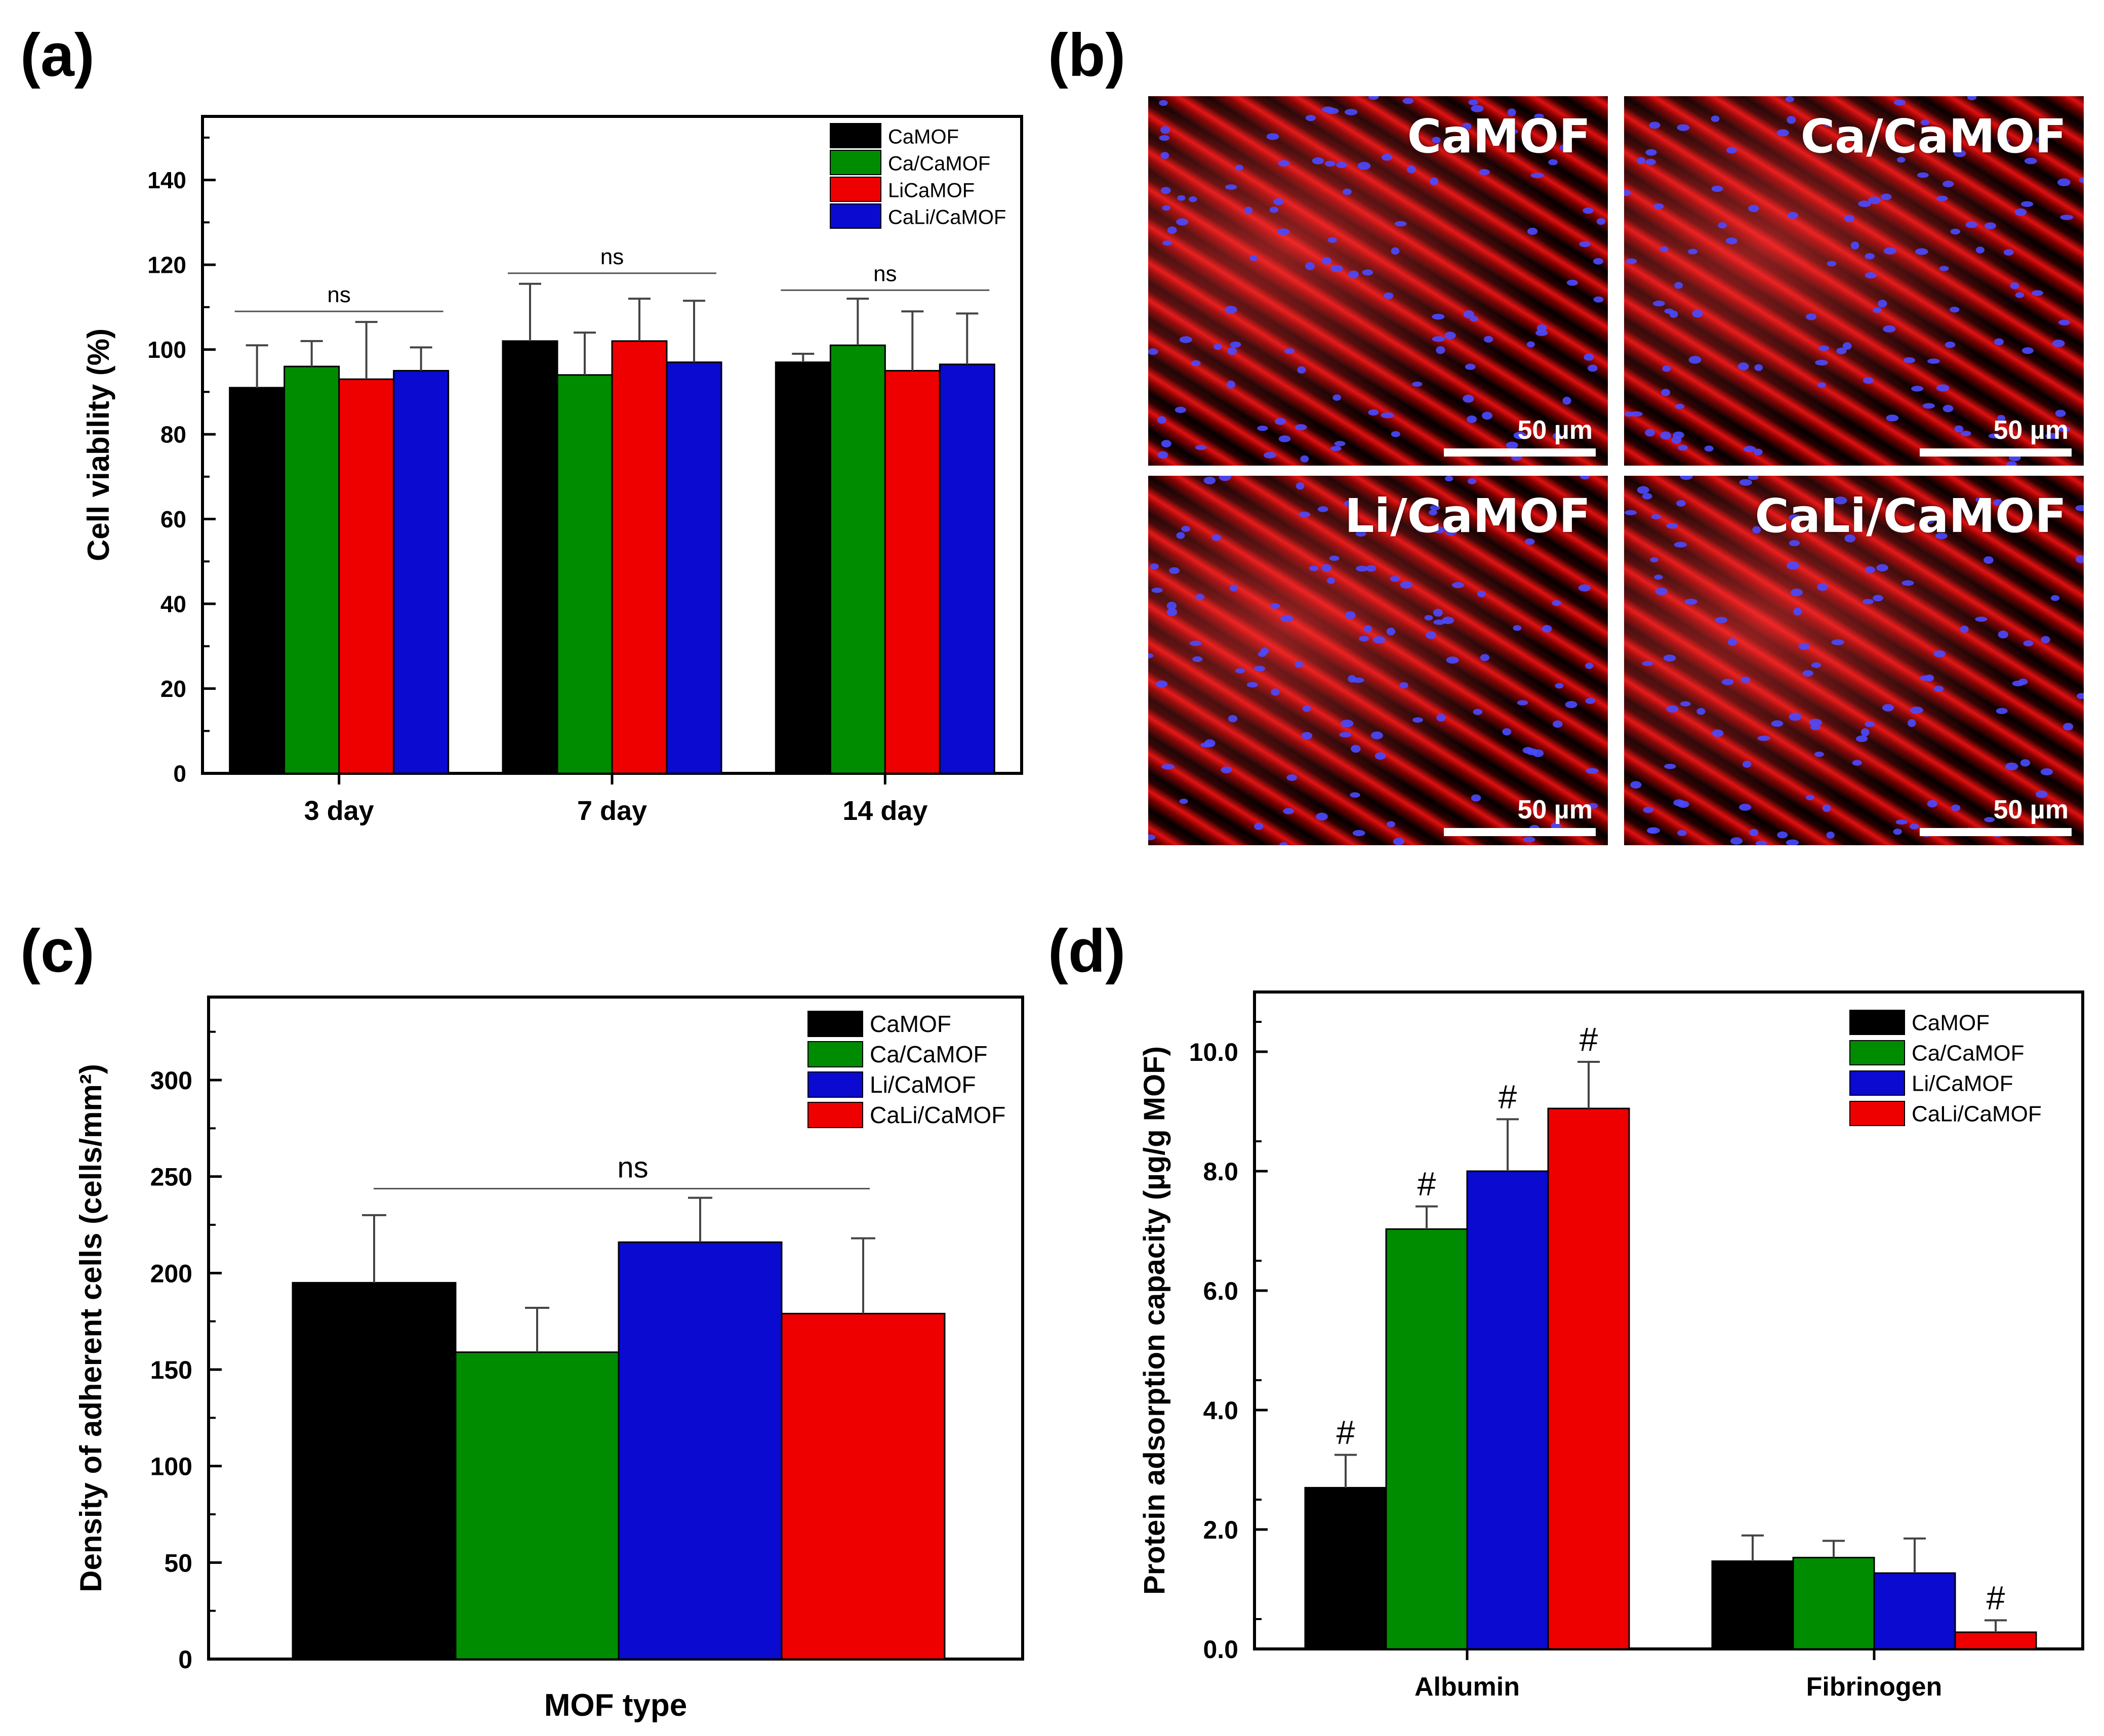  What do you see at coordinates (1933, 136) in the screenshot?
I see `micrograph-label: Ca/CaMOF` at bounding box center [1933, 136].